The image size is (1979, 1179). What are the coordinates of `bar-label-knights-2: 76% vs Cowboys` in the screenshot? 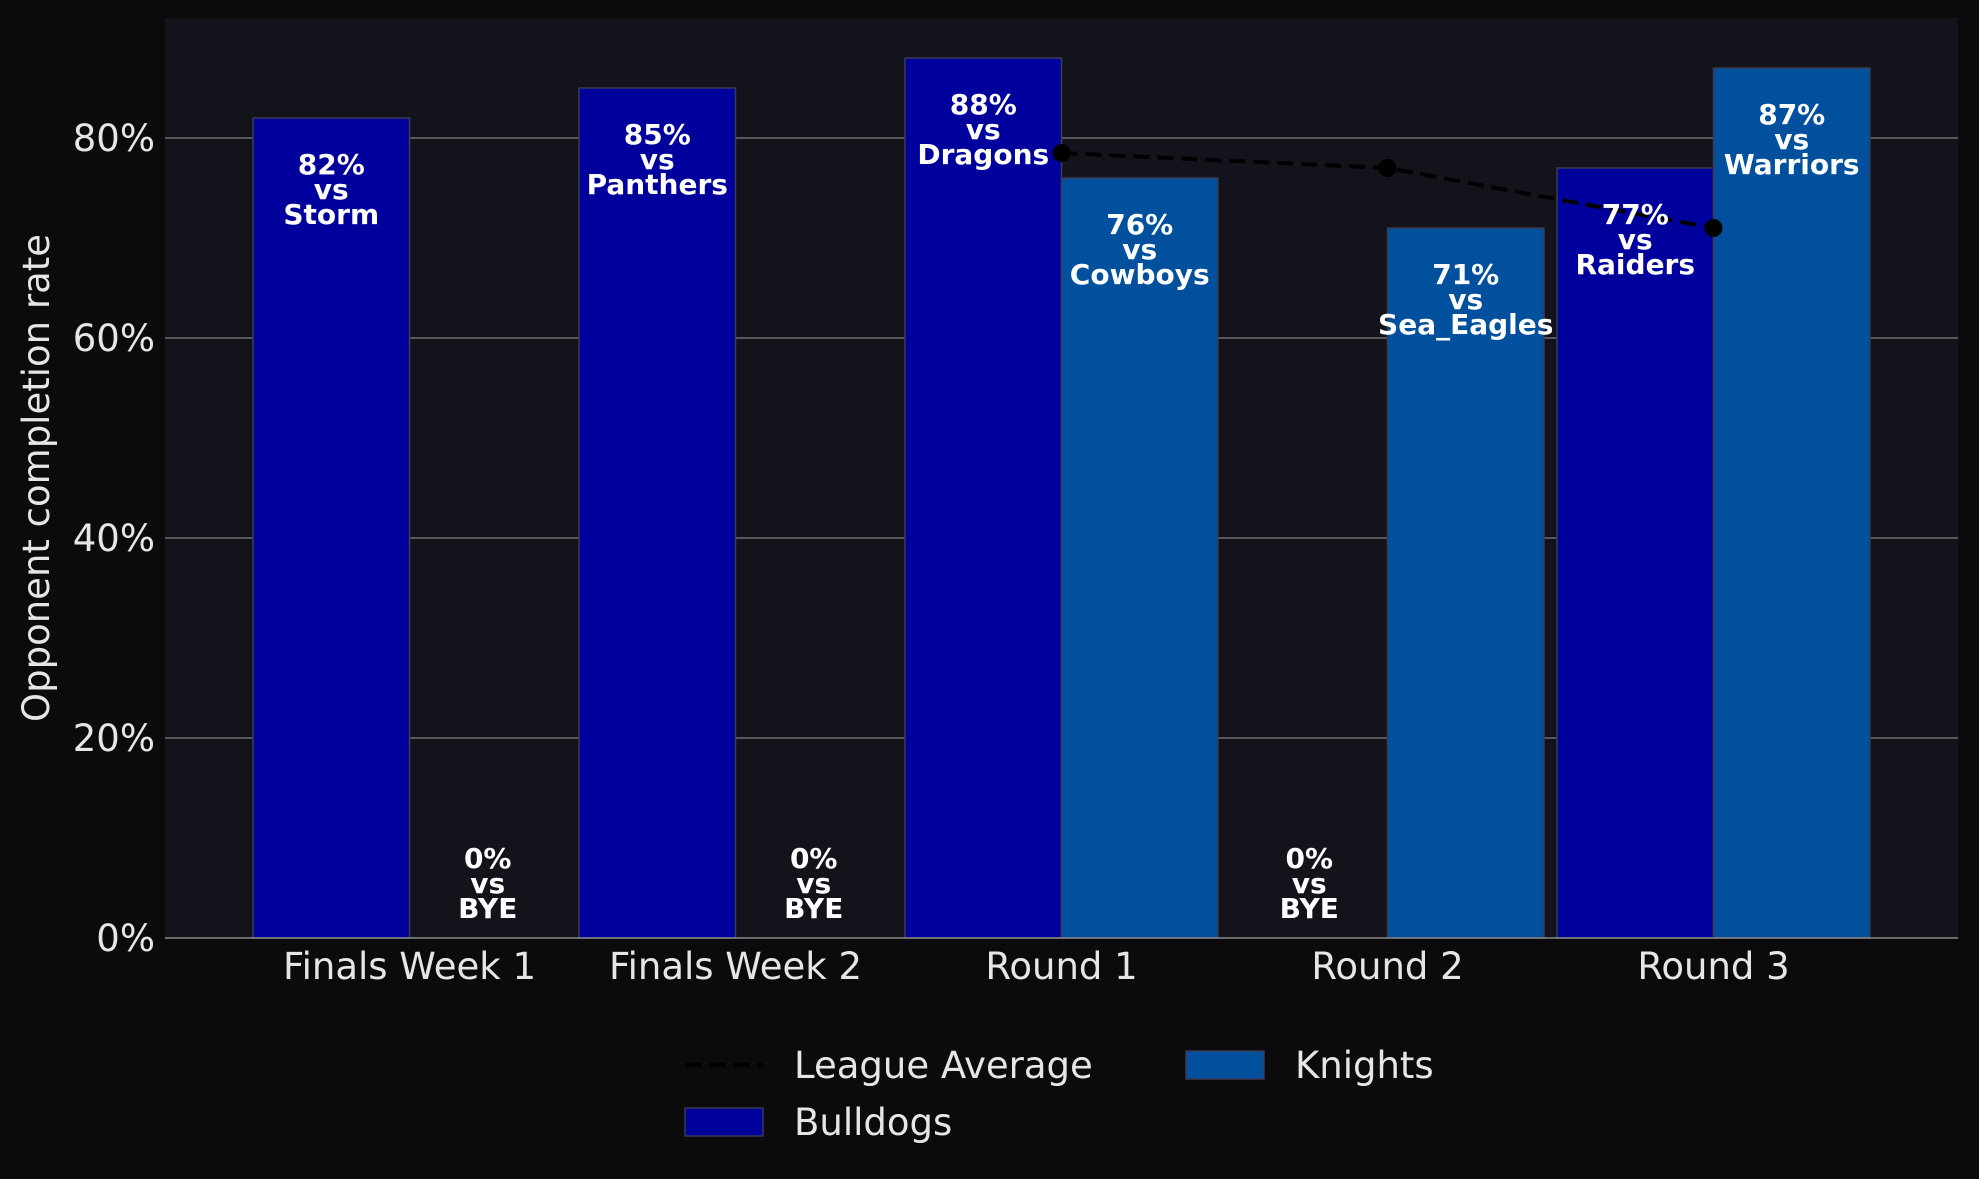 It's located at (1140, 249).